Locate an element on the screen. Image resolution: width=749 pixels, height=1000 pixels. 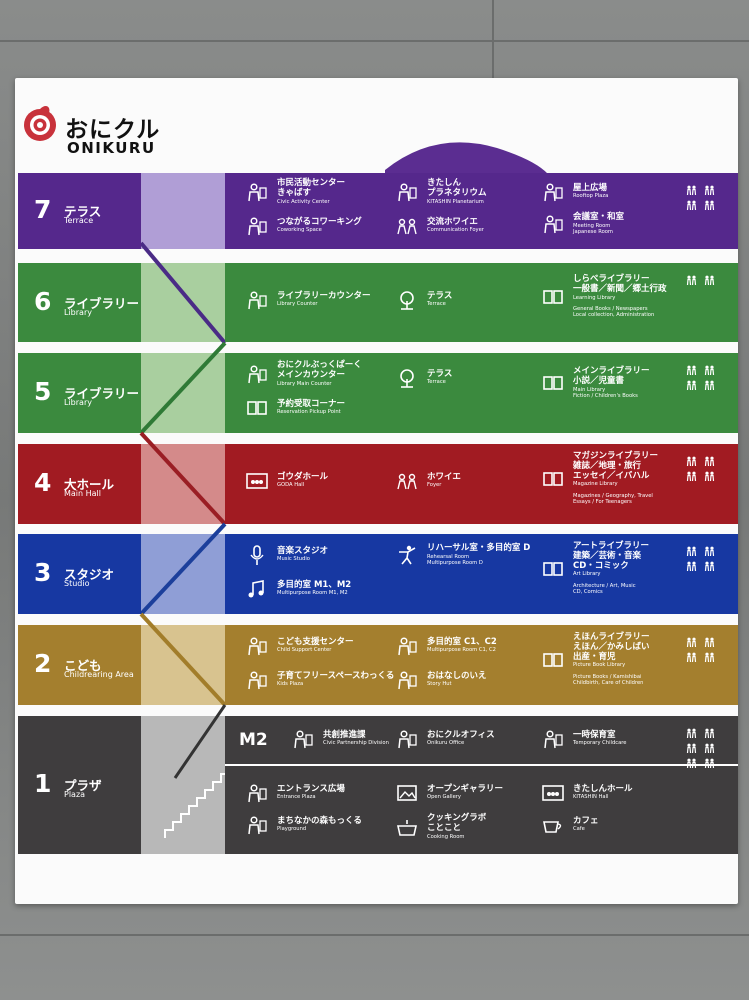
facility-item: おはなしのいえ Story Hut is located at coordinates (441, 680).